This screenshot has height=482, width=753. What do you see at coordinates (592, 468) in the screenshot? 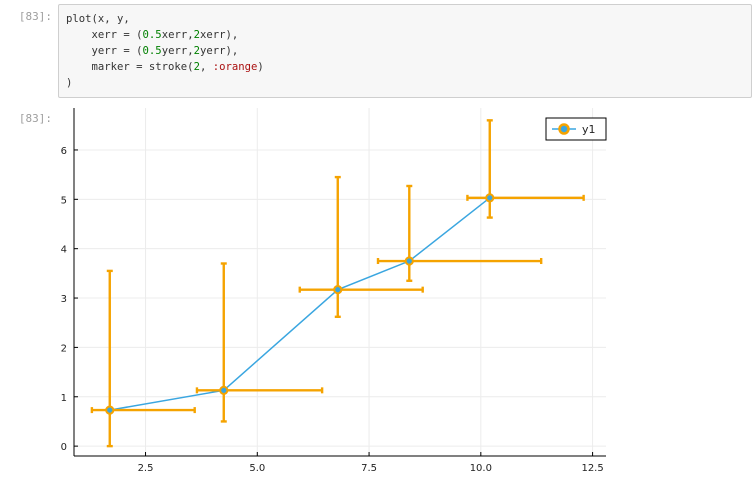
I see `x-tick-label: 12.5` at bounding box center [592, 468].